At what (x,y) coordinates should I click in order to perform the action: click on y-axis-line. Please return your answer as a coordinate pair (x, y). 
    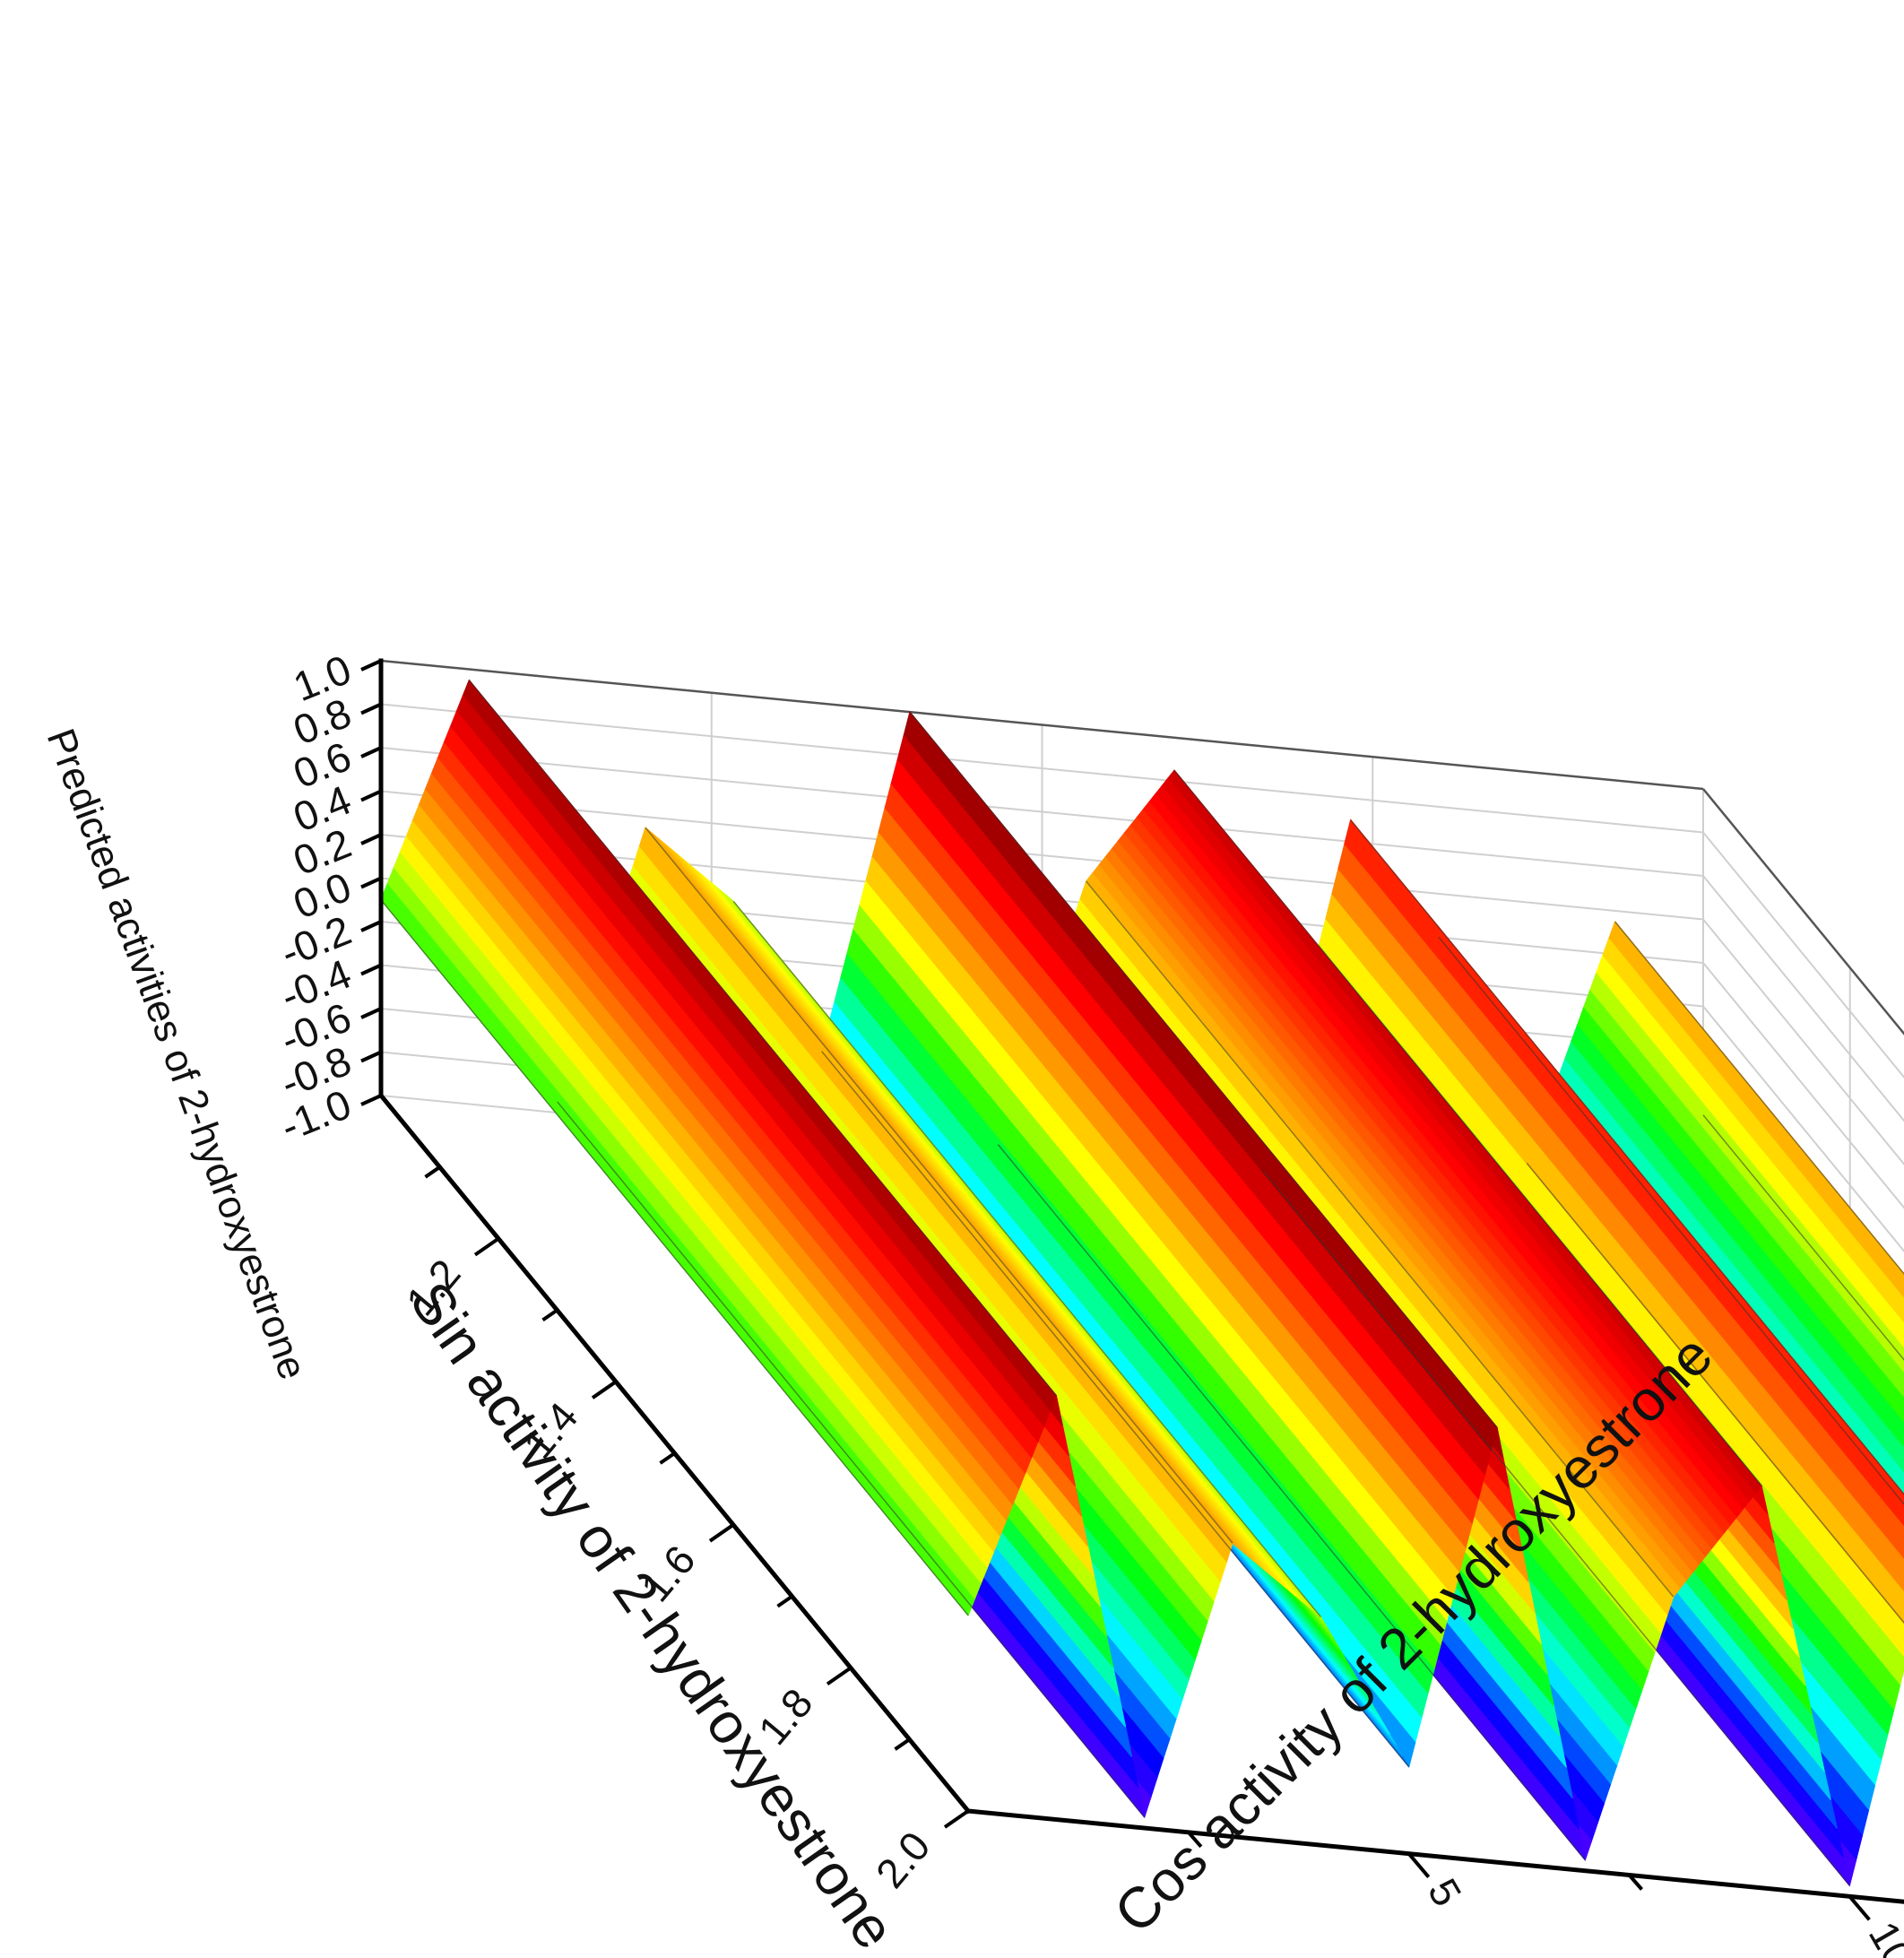
    Looking at the image, I should click on (1435, 1856).